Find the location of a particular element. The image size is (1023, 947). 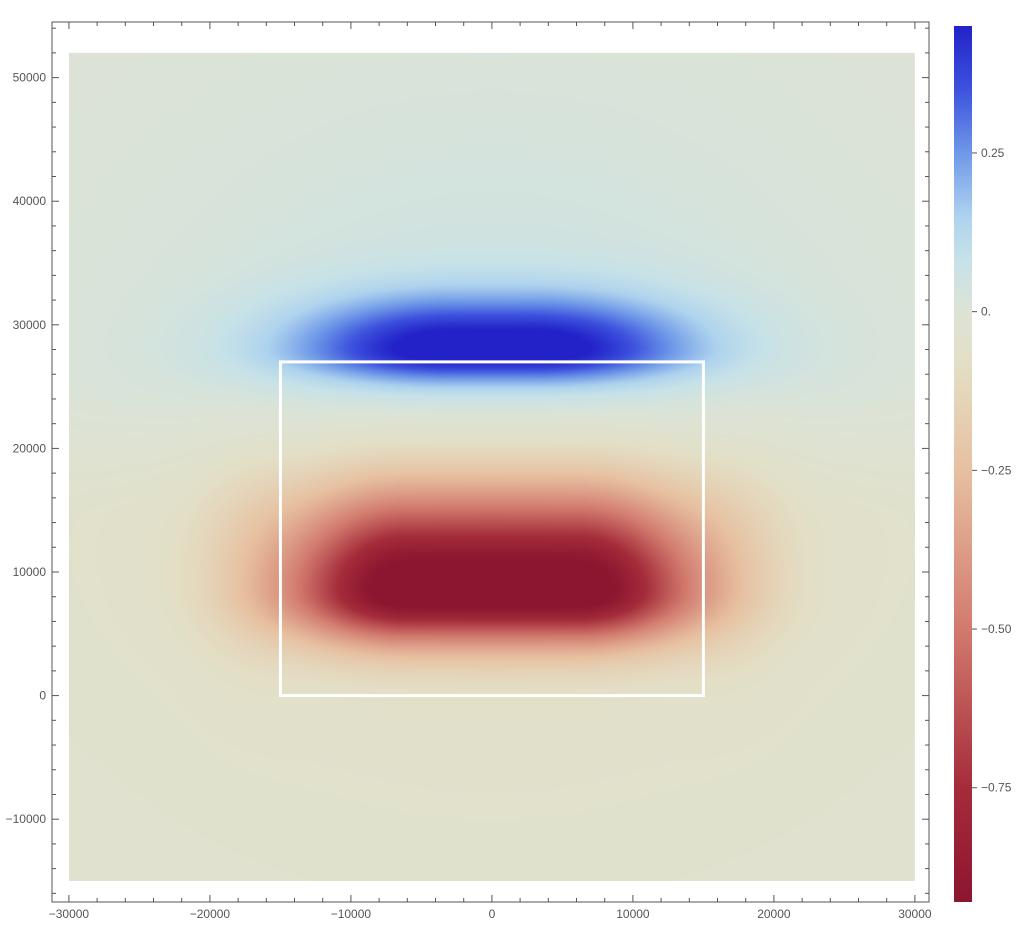

colorbar-ticks: 0.25 0. −0.25 −0.50 −0.75 is located at coordinates (992, 470).